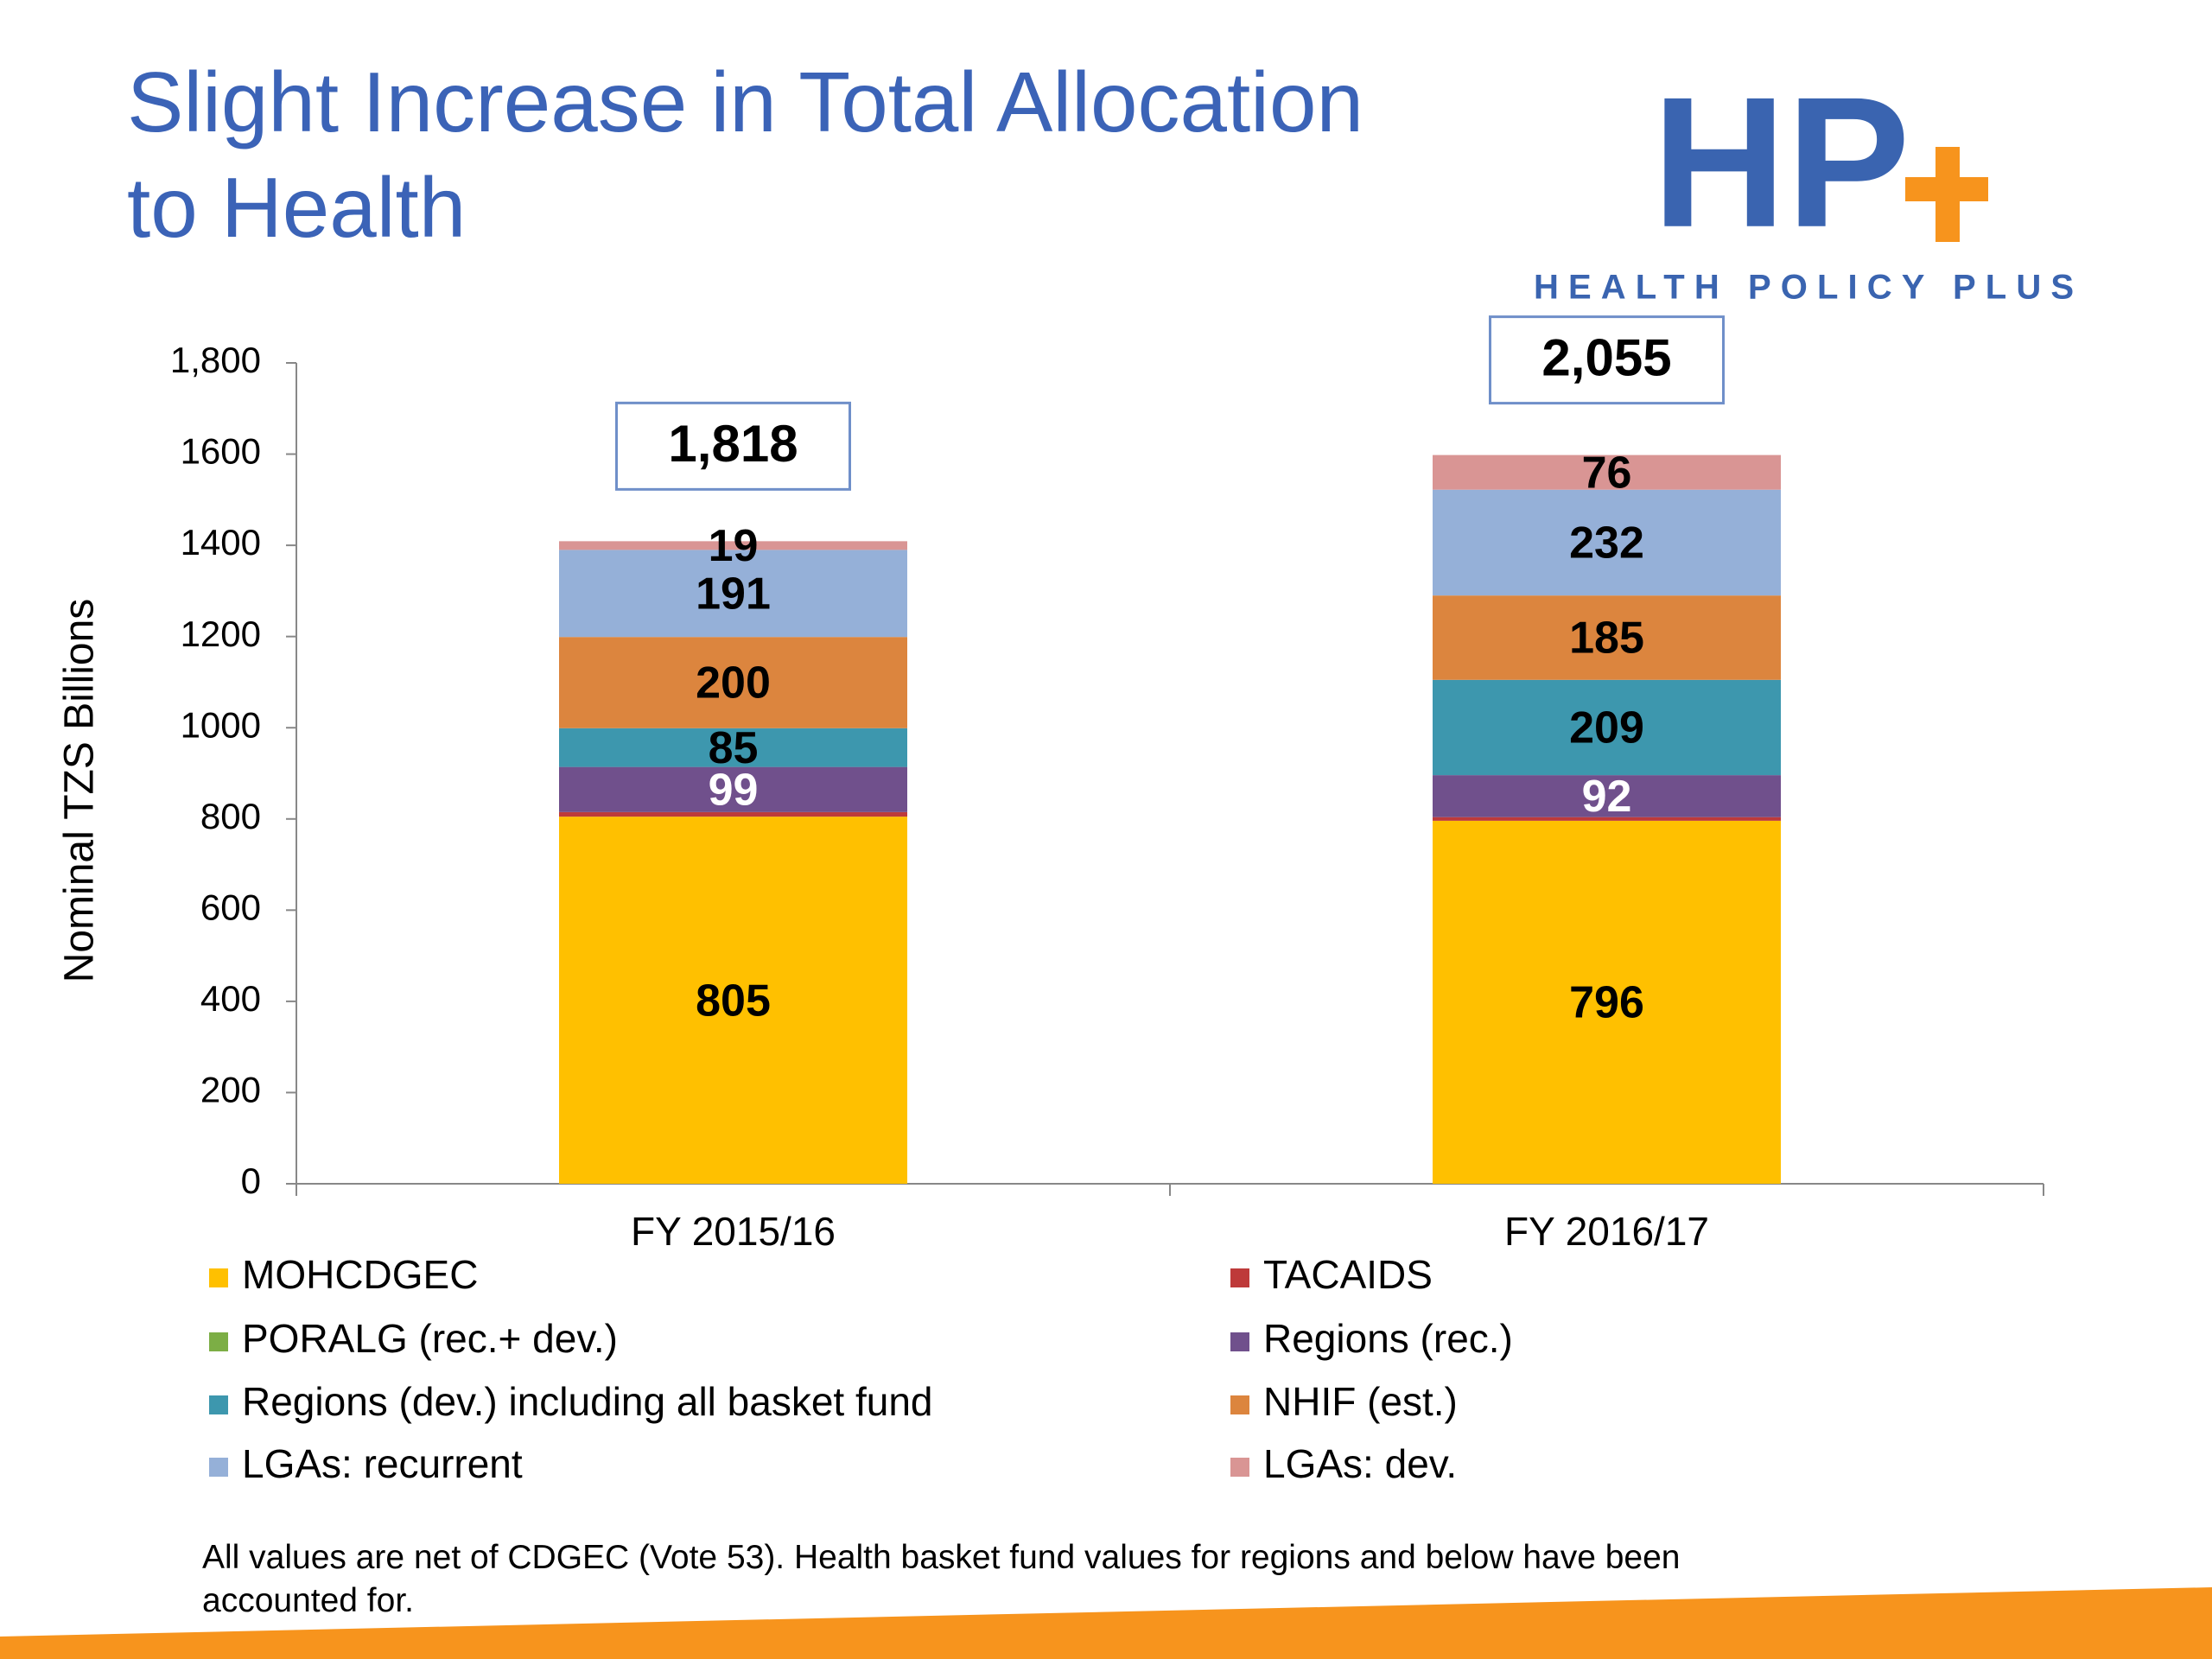  Describe the element at coordinates (296, 207) in the screenshot. I see `chart-title-line: to Health` at that location.